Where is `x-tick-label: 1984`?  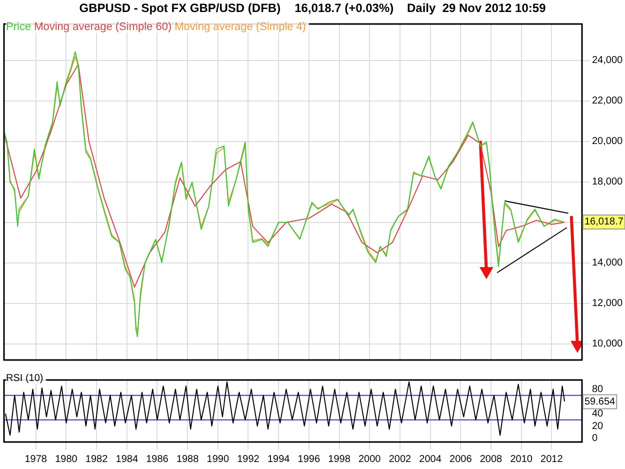
x-tick-label: 1984 is located at coordinates (127, 459).